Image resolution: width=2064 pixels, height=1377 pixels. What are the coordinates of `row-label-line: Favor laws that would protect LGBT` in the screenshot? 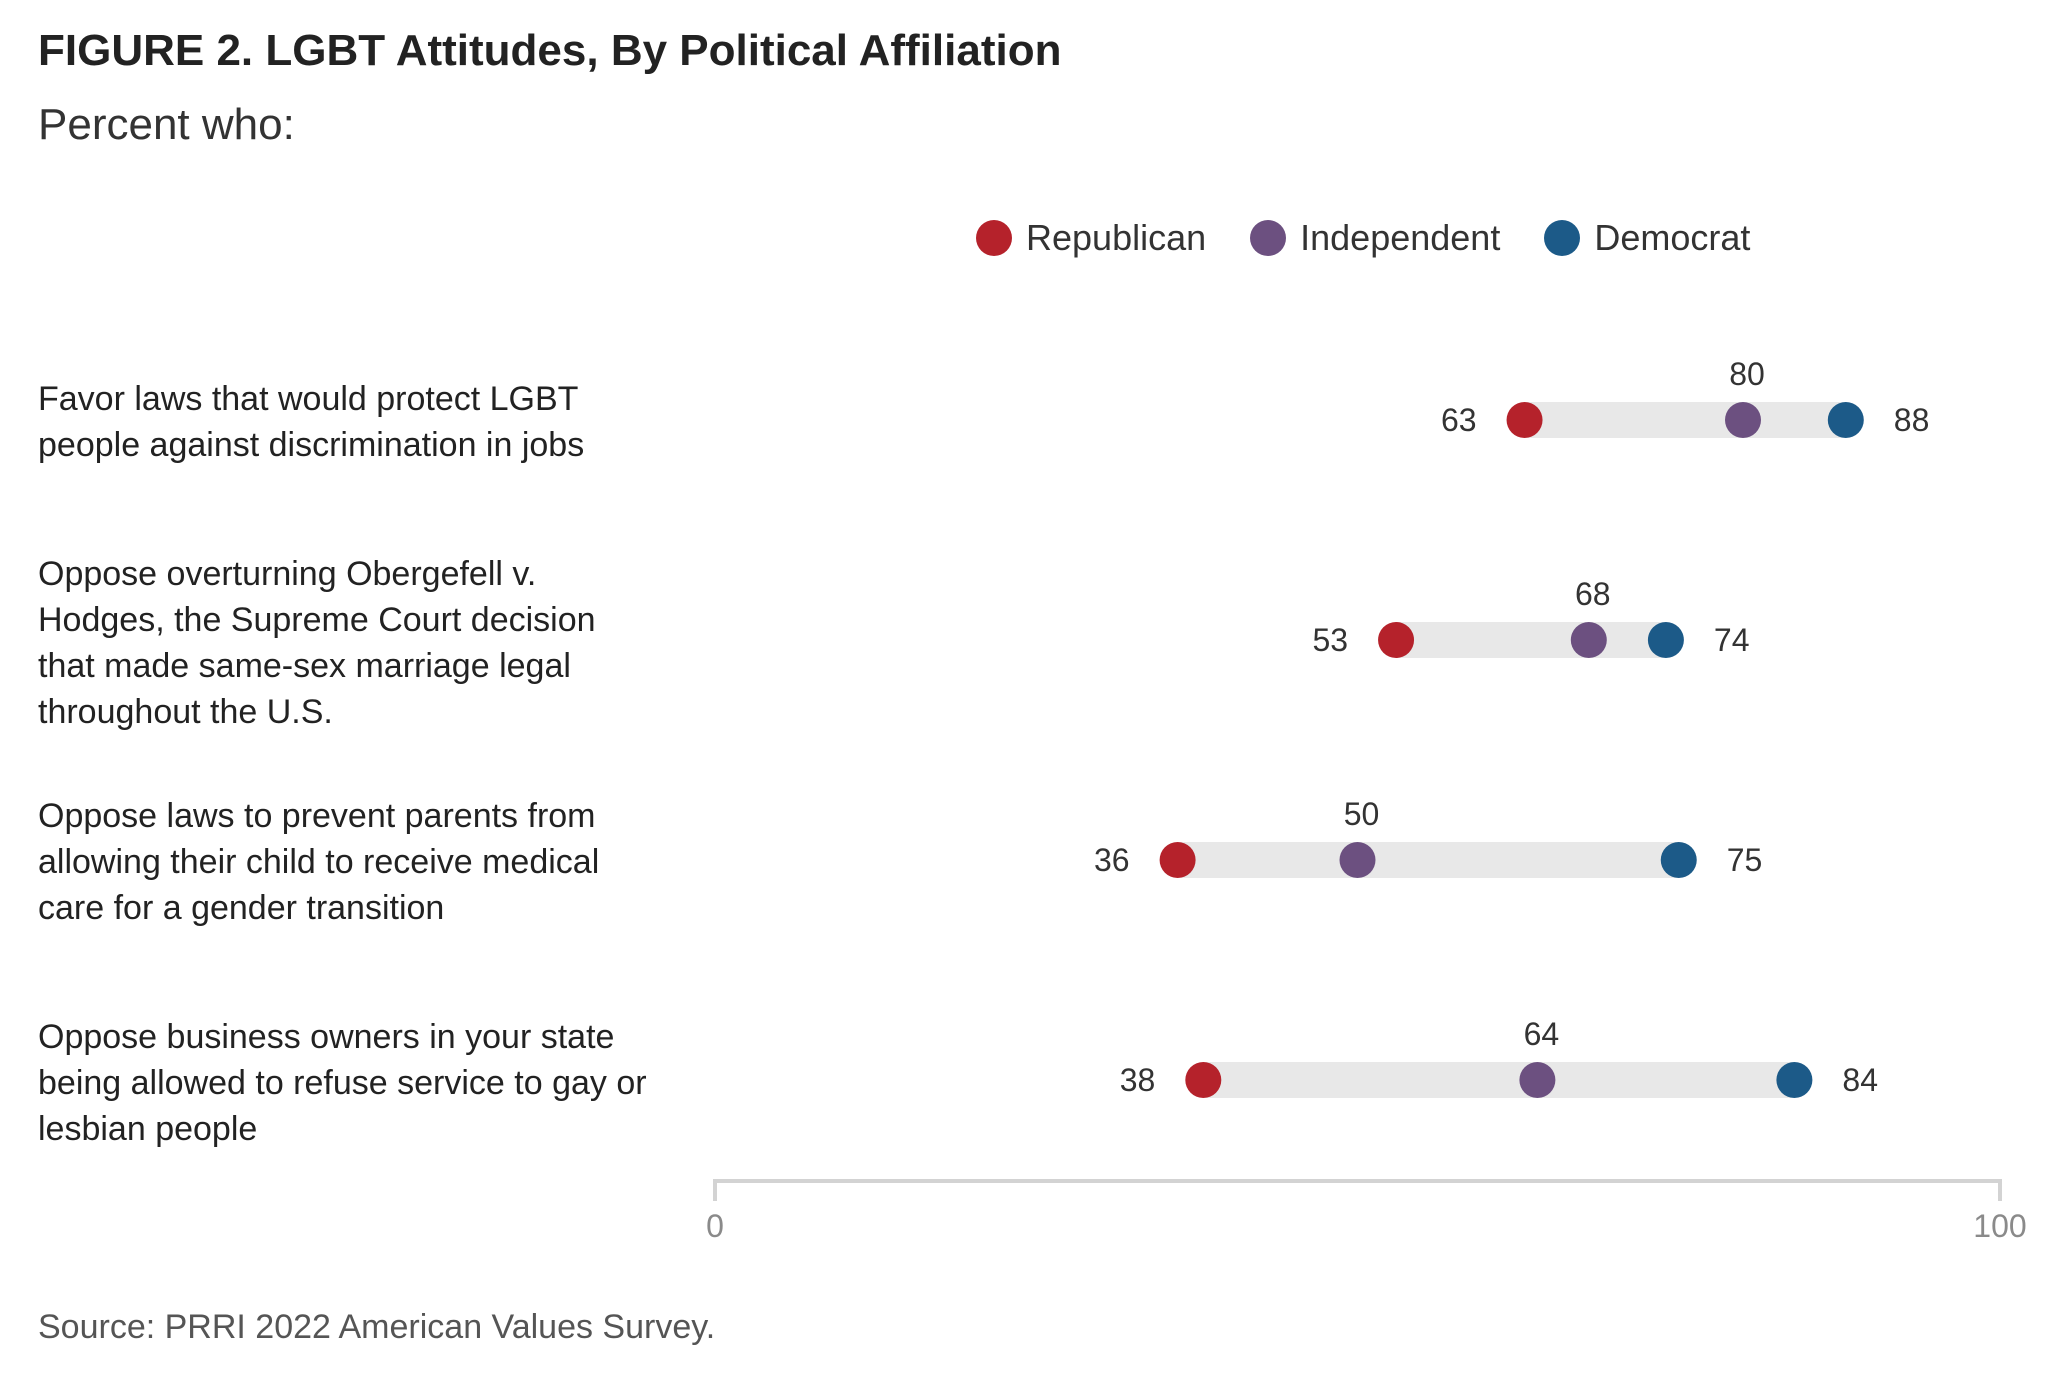 It's located at (308, 399).